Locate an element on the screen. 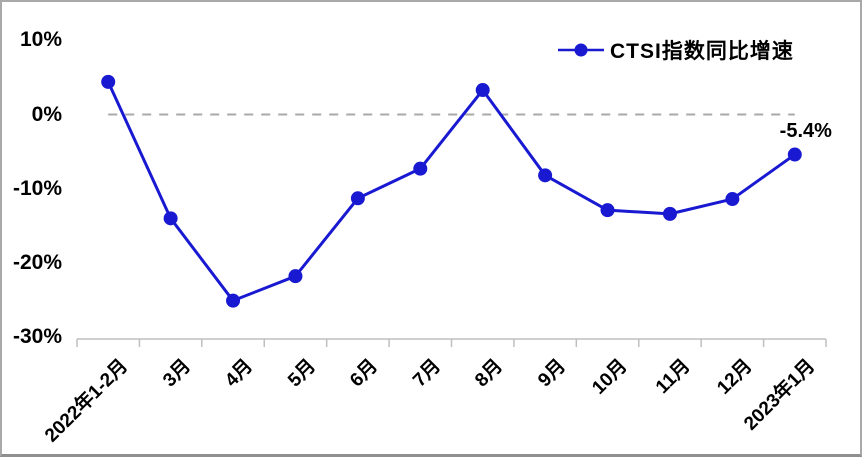 This screenshot has width=862, height=457. legend-line-marker-icon is located at coordinates (581, 50).